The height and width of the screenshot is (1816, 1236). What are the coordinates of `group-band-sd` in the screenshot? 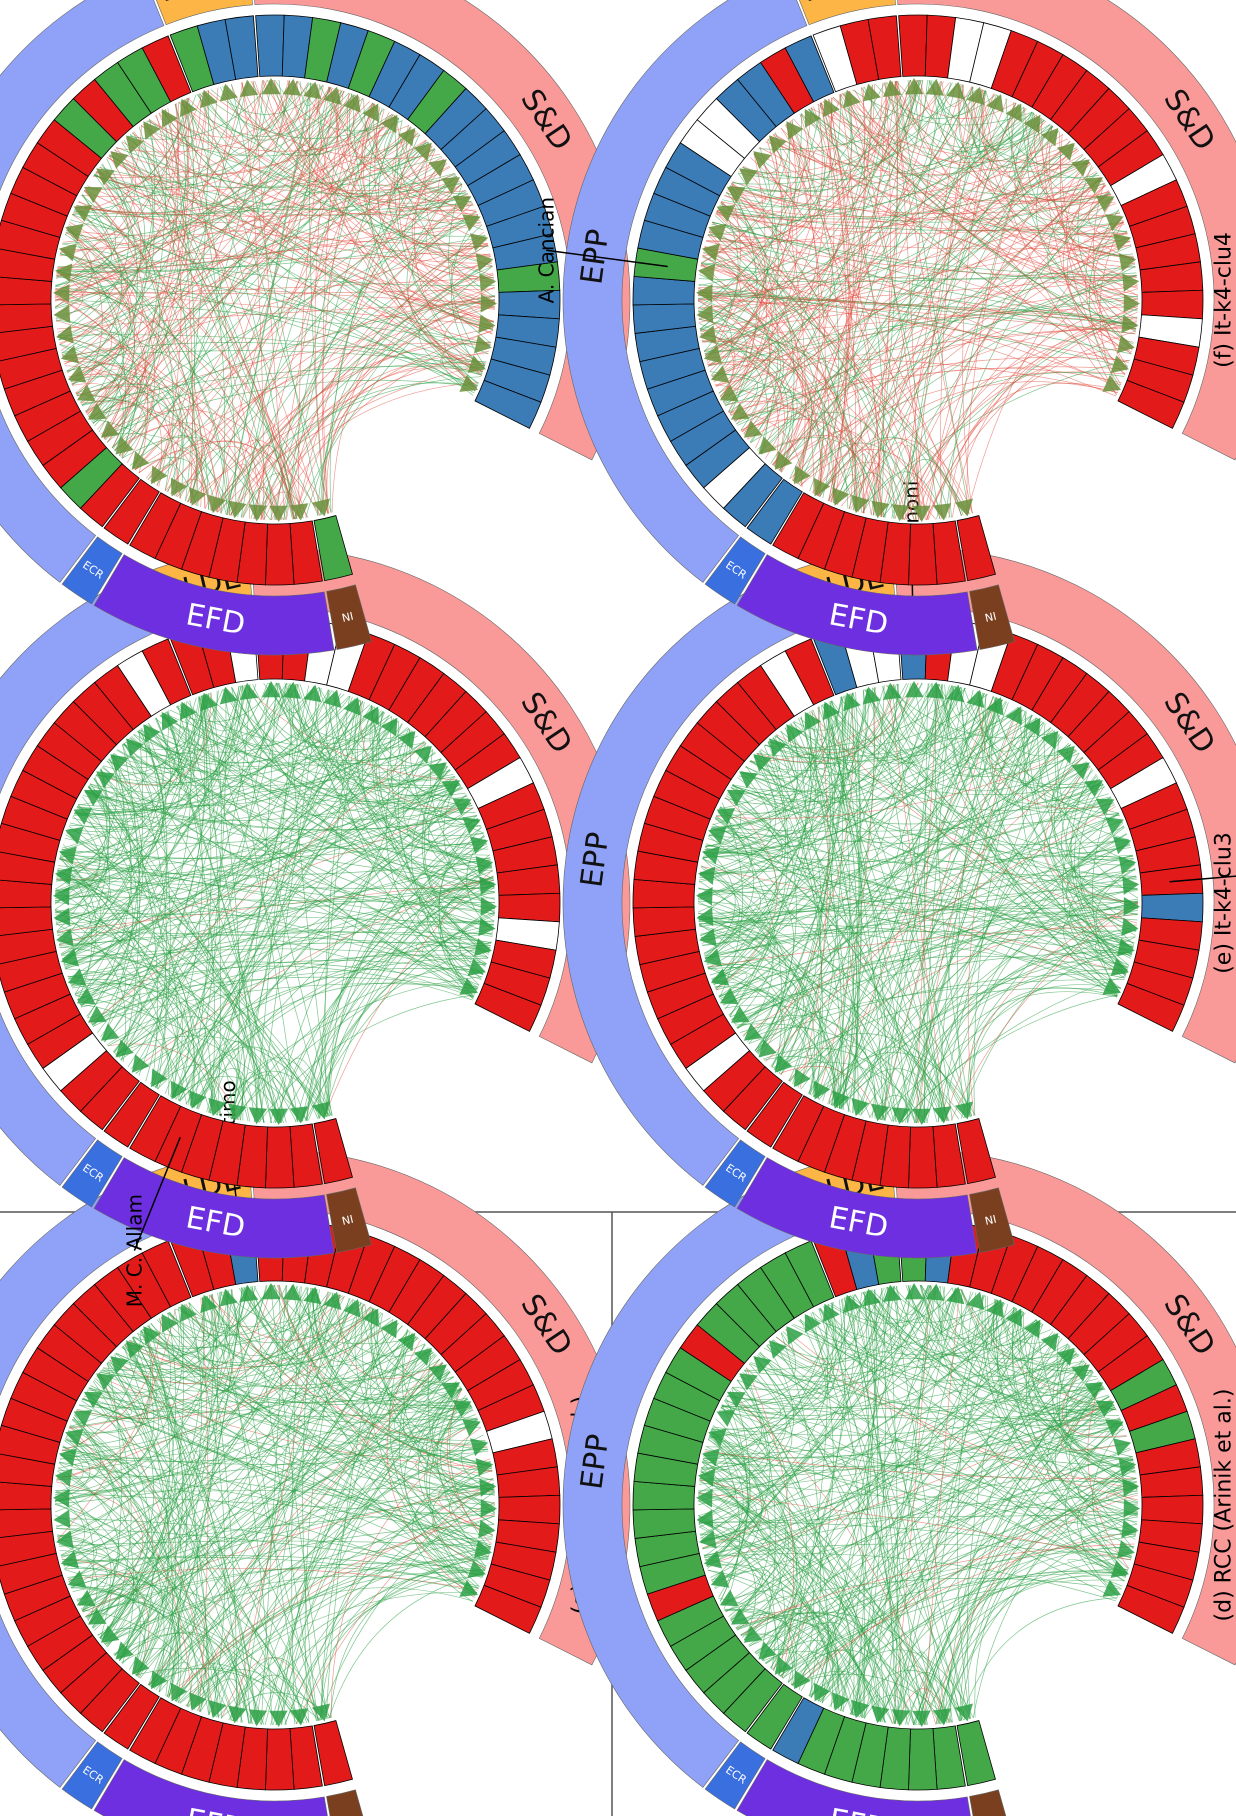 It's located at (440, 805).